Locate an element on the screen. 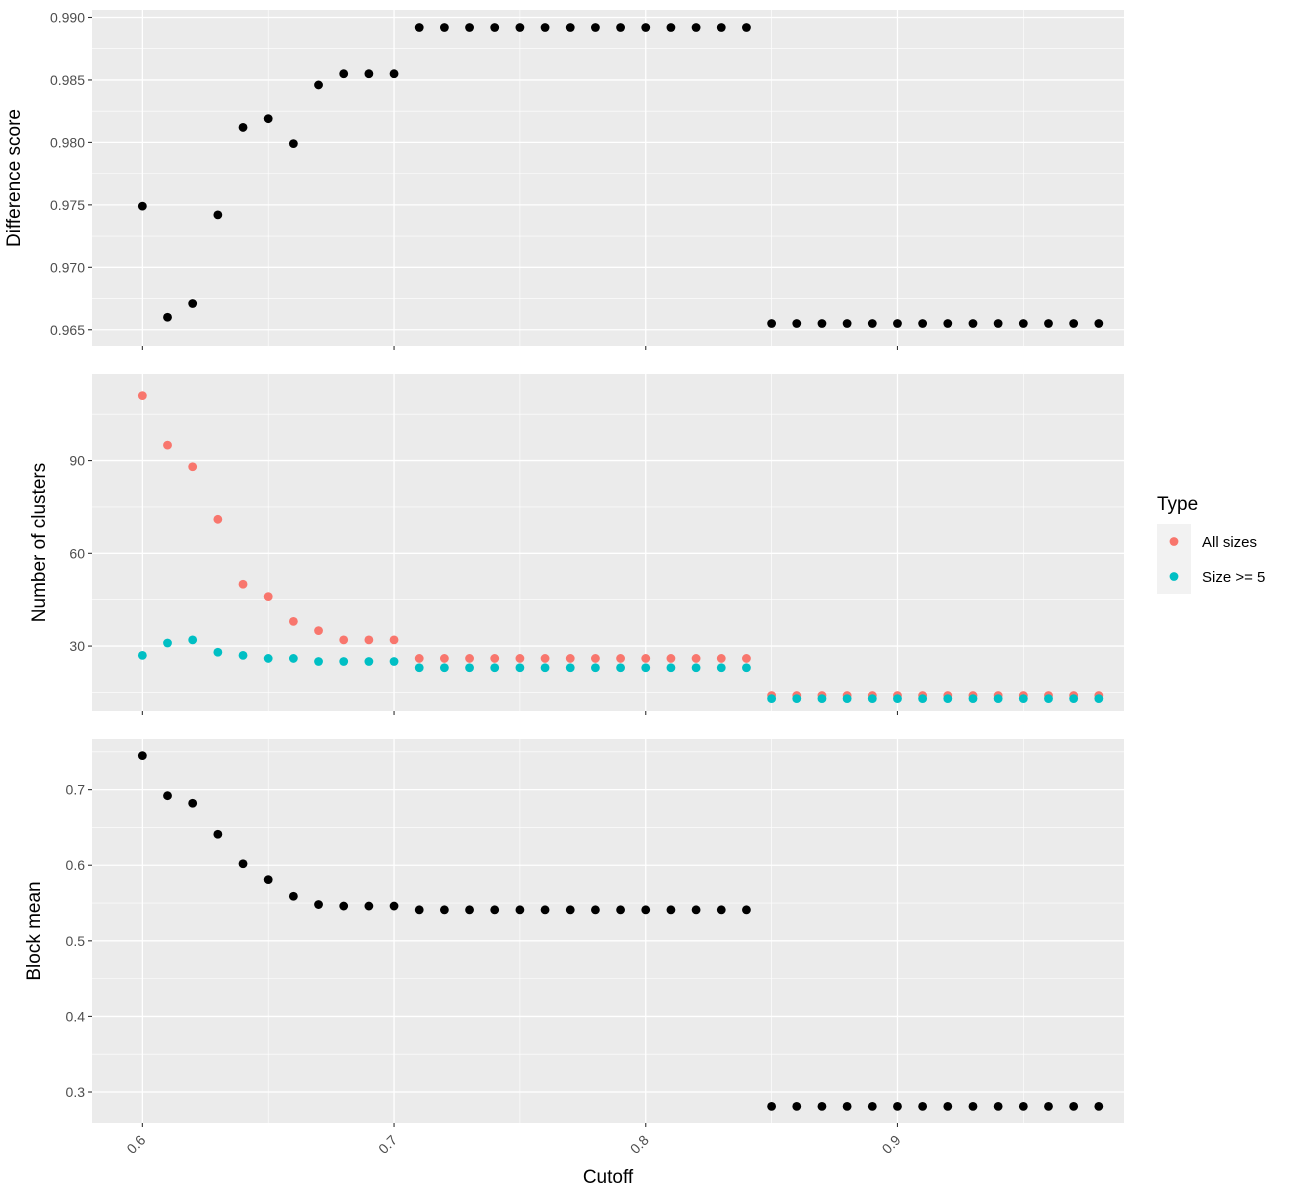 Image resolution: width=1300 pixels, height=1200 pixels. legend-key-point is located at coordinates (1174, 576).